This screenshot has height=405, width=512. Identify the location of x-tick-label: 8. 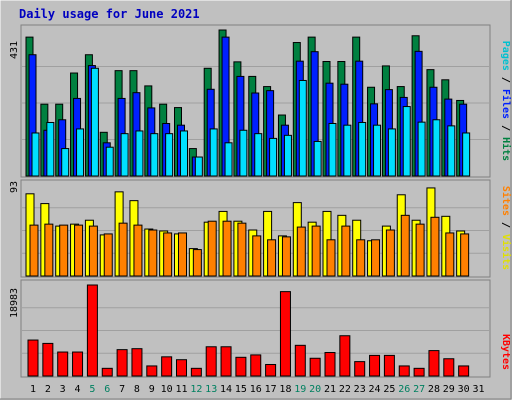
(137, 389).